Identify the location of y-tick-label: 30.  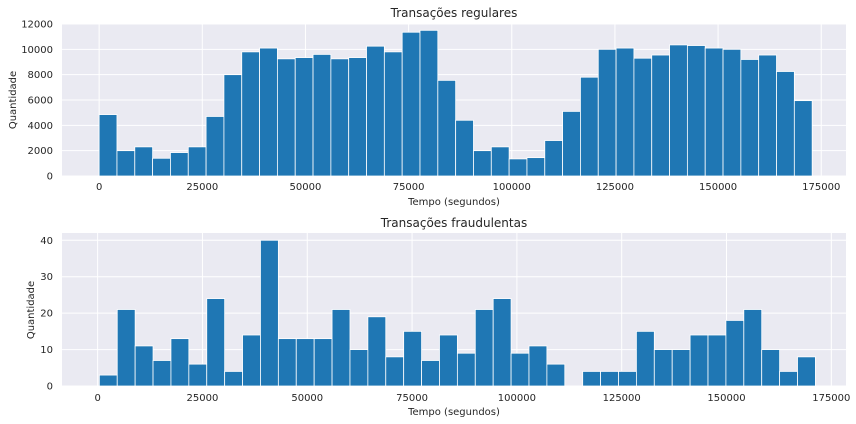
(46, 277).